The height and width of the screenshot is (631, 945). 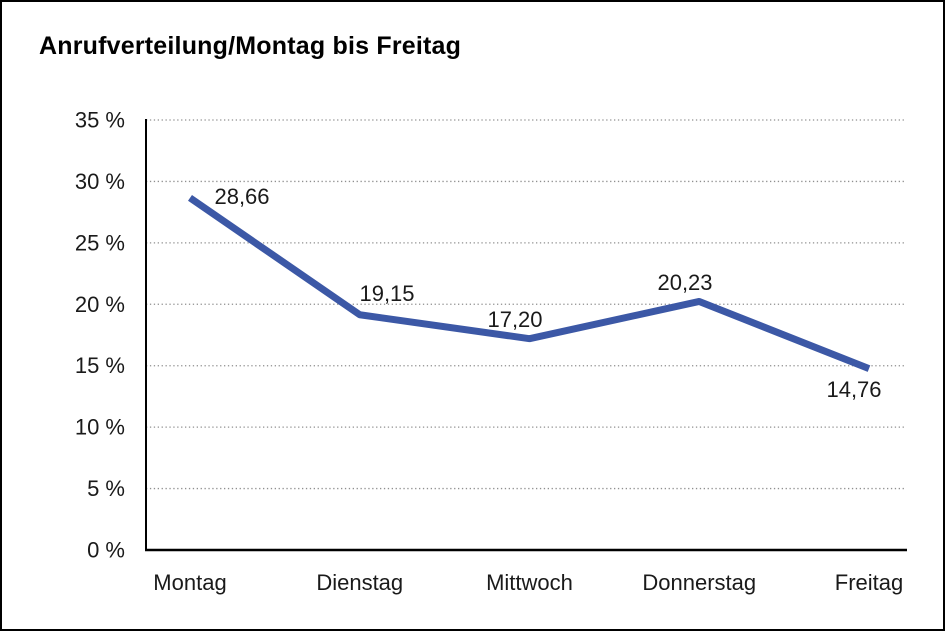 I want to click on y-tick-label: 15 %, so click(x=100, y=365).